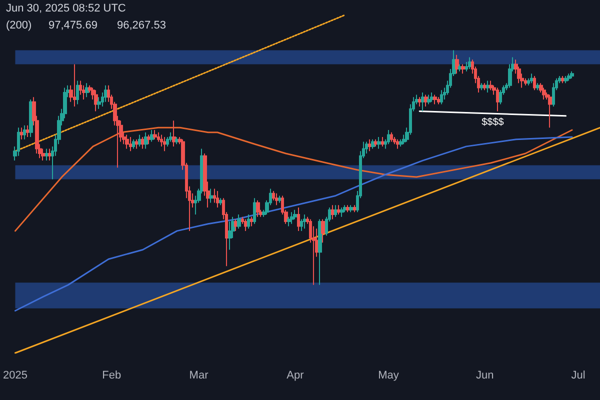 The image size is (600, 400). Describe the element at coordinates (493, 122) in the screenshot. I see `series-label: $$$$` at that location.